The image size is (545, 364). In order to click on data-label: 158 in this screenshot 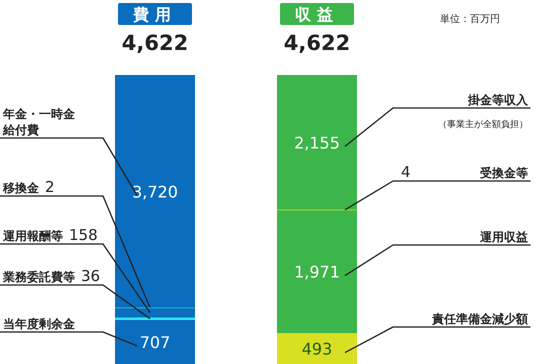, I will do `click(83, 235)`.